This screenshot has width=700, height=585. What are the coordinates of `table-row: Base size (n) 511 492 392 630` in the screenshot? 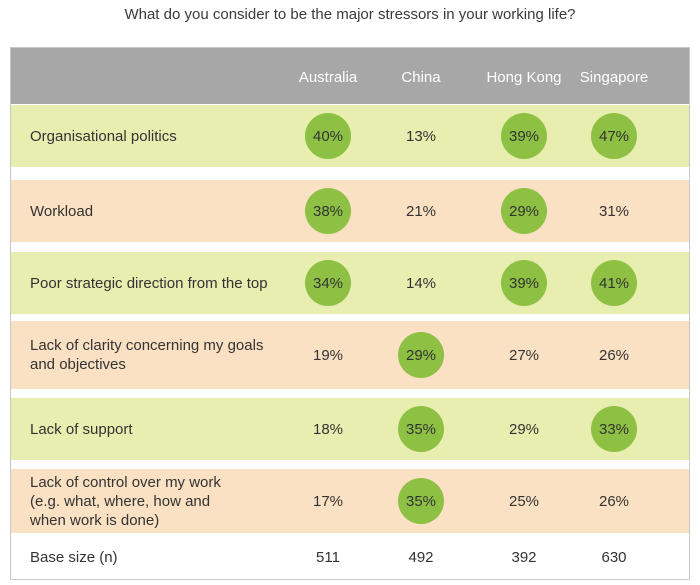 It's located at (350, 556).